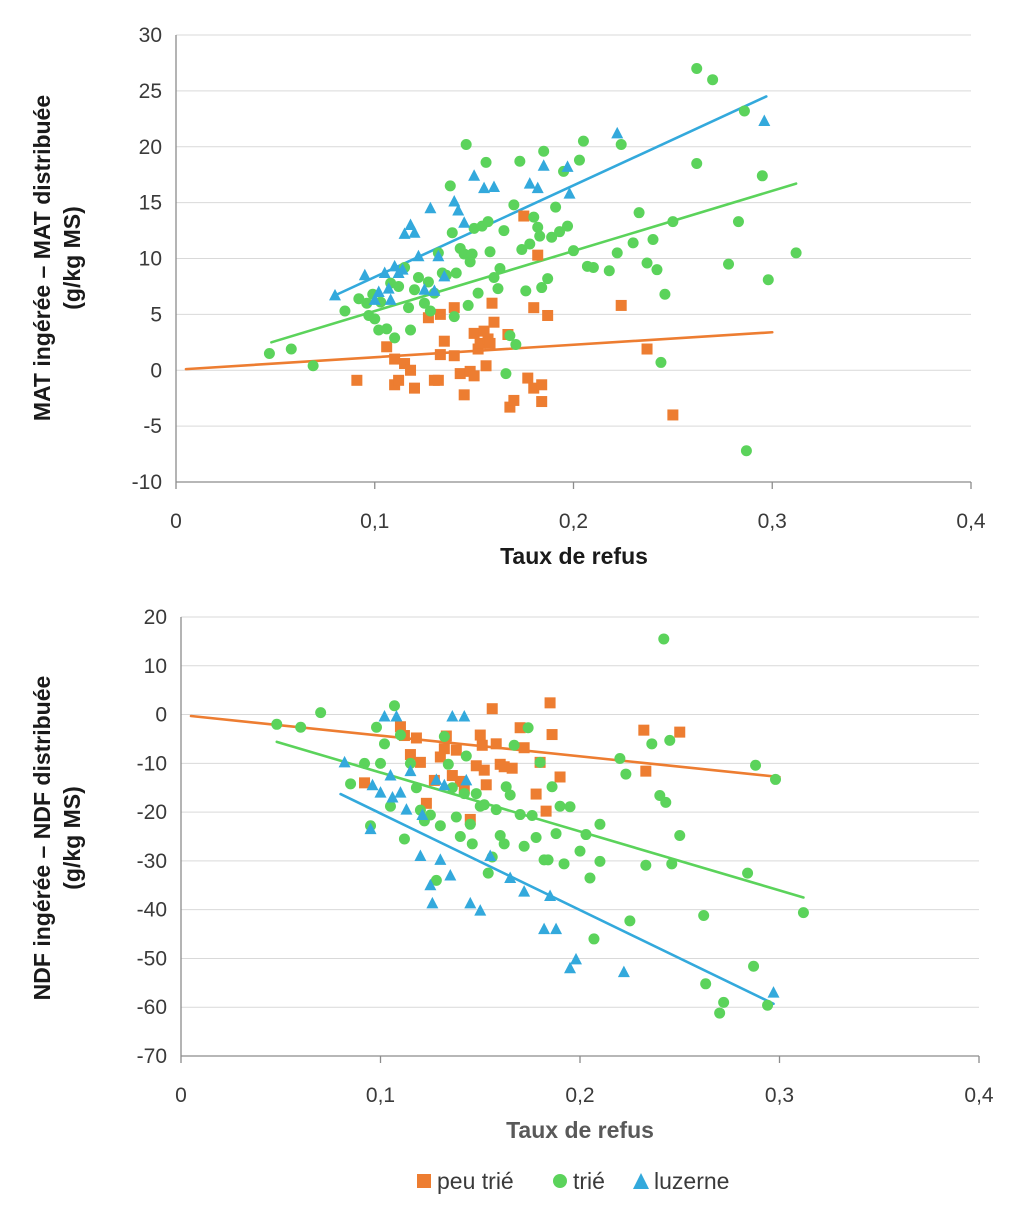  I want to click on y-tick-label: -40, so click(152, 910).